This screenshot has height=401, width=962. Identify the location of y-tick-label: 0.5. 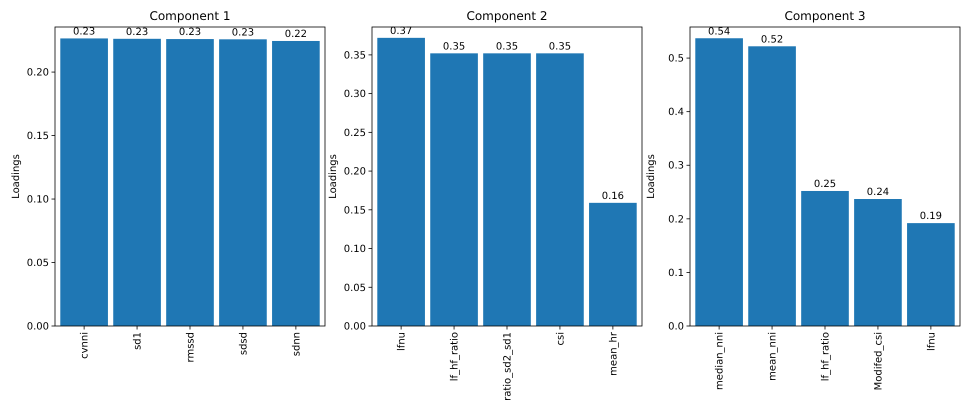
(676, 59).